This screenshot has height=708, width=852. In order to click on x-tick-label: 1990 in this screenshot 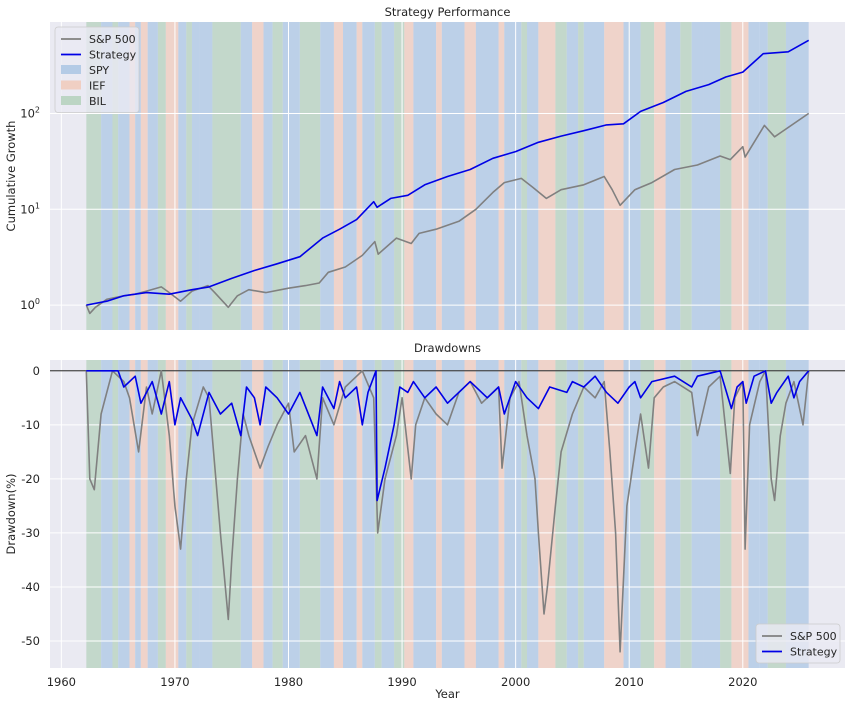, I will do `click(401, 682)`.